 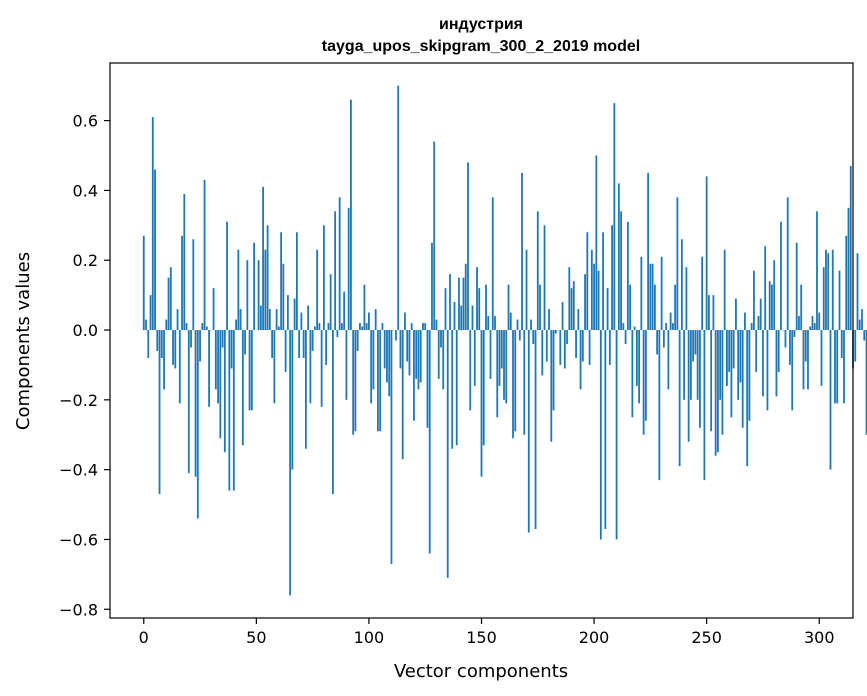 What do you see at coordinates (78, 470) in the screenshot?
I see `y-tick-label: −0.4` at bounding box center [78, 470].